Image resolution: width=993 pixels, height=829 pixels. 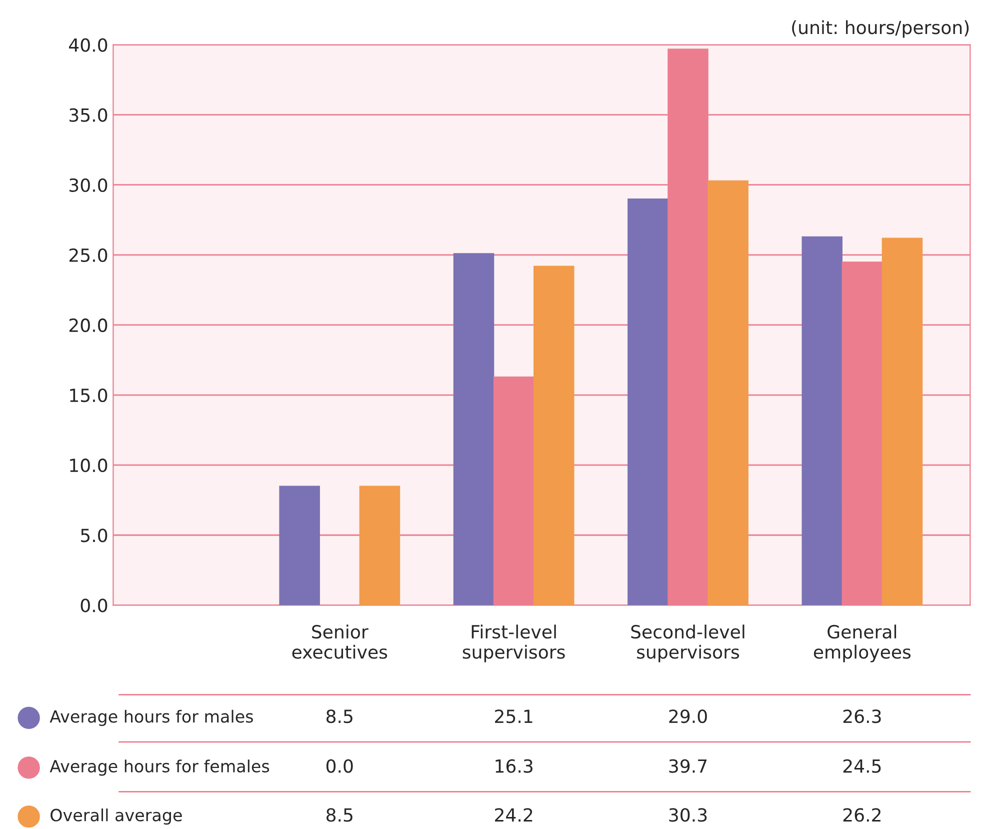 What do you see at coordinates (688, 766) in the screenshot?
I see `data-label: 39.7` at bounding box center [688, 766].